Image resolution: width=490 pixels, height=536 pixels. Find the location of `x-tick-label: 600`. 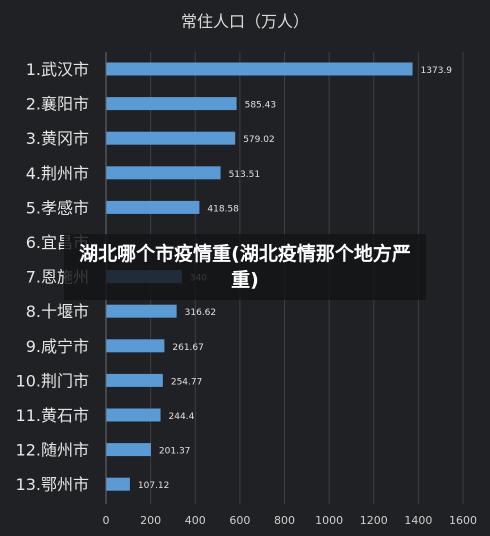

x-tick-label: 600 is located at coordinates (239, 520).